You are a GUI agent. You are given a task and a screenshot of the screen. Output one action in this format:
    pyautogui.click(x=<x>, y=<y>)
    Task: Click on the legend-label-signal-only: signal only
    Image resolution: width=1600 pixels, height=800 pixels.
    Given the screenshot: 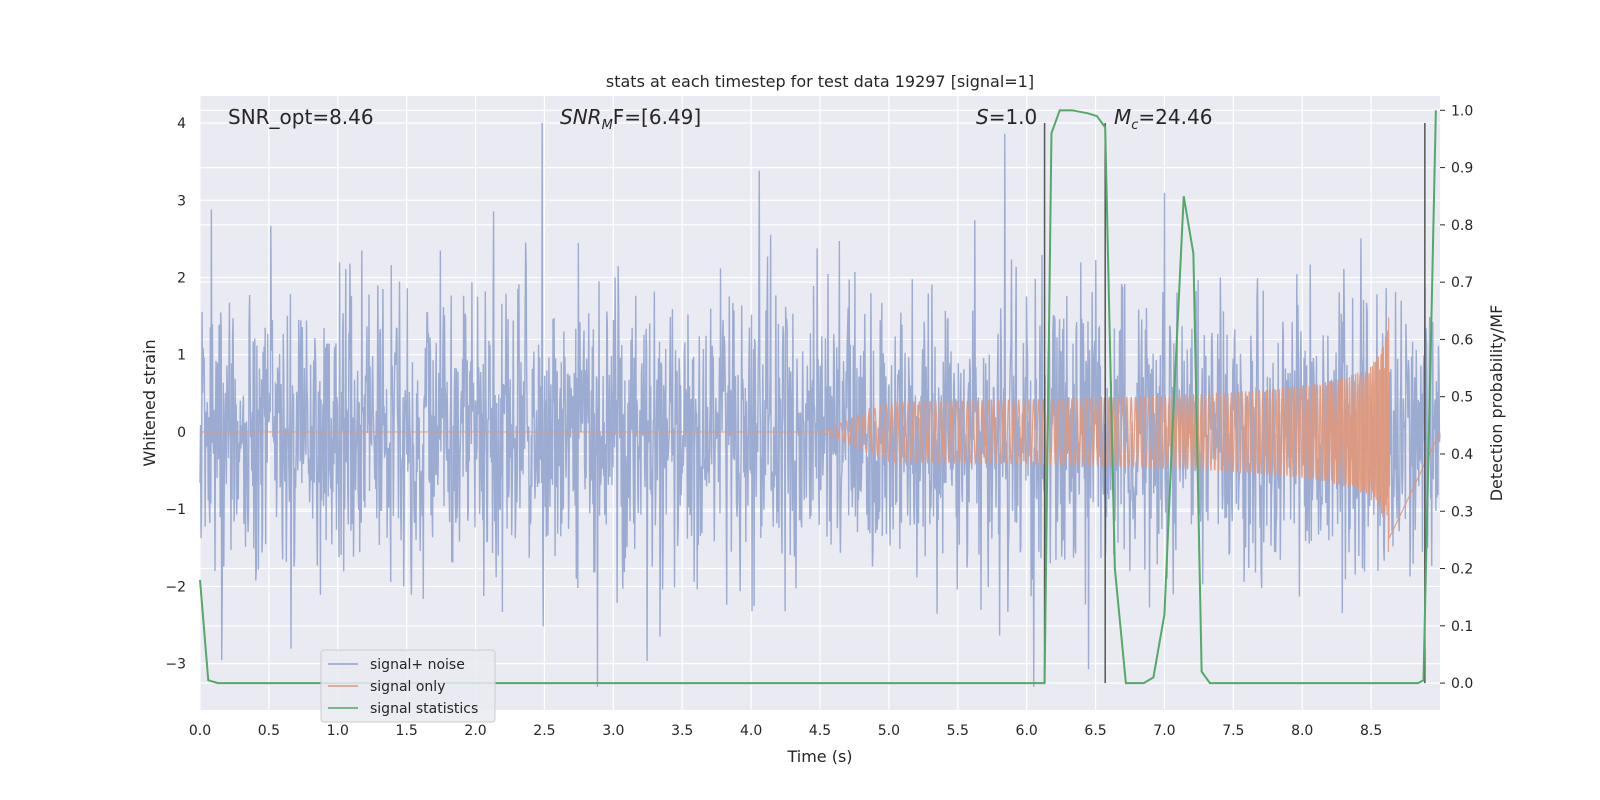 What is the action you would take?
    pyautogui.click(x=407, y=687)
    